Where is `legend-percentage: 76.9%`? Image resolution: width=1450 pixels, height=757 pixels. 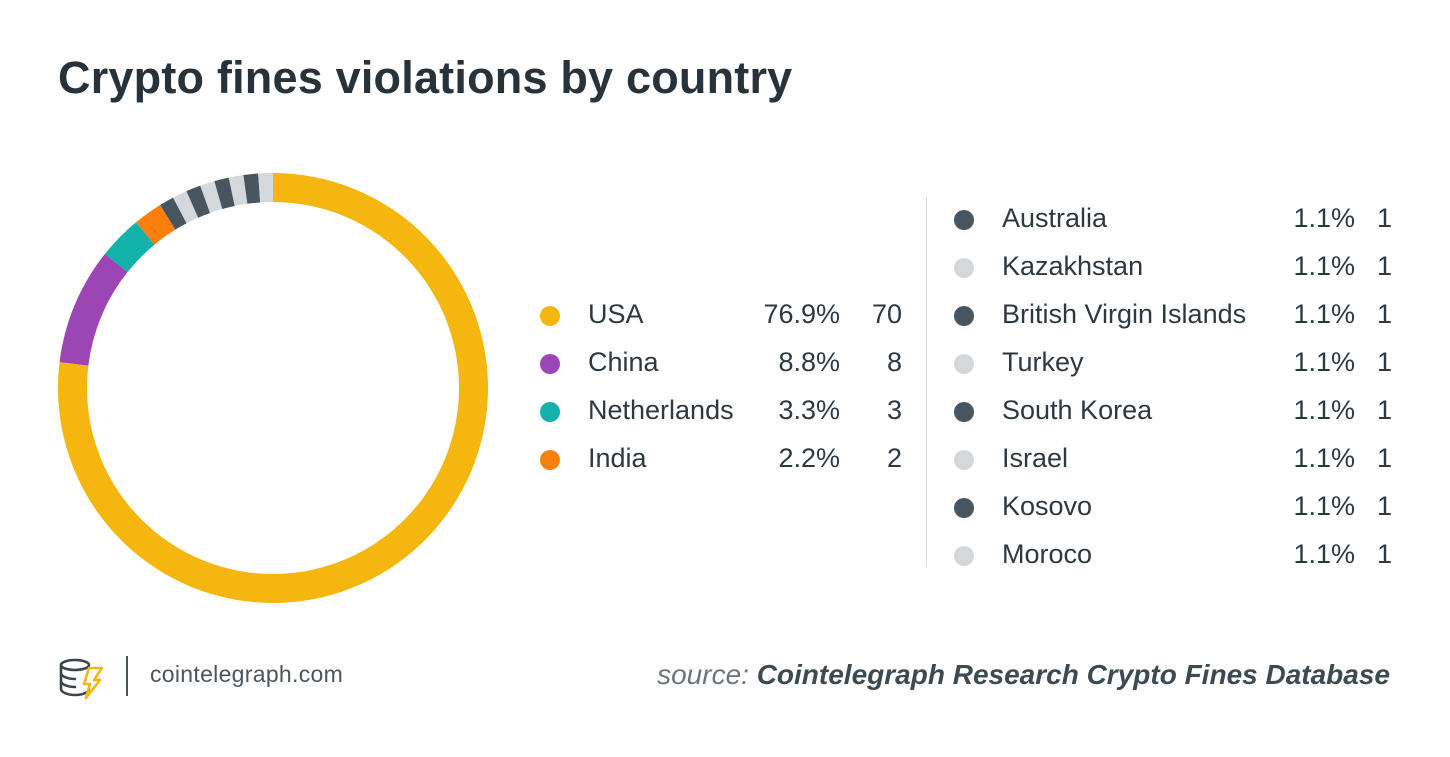 legend-percentage: 76.9% is located at coordinates (801, 314).